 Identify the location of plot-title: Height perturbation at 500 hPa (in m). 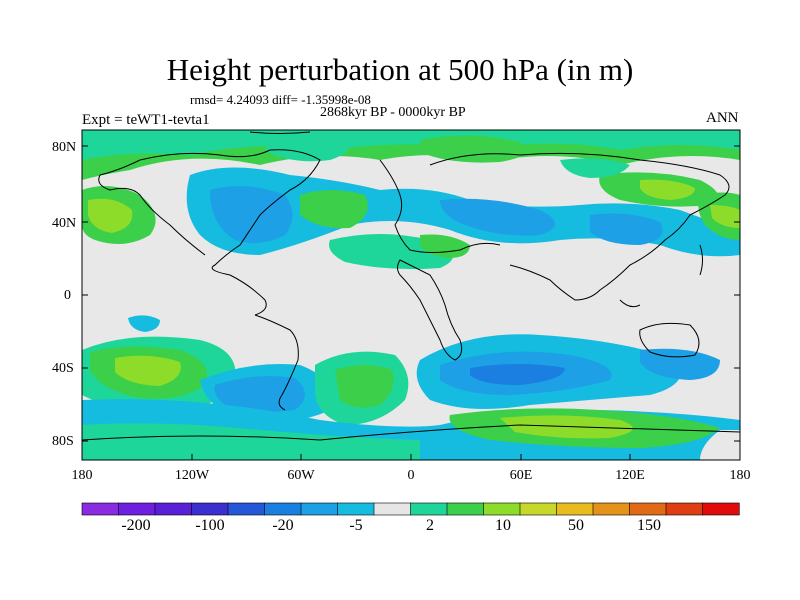
(400, 69).